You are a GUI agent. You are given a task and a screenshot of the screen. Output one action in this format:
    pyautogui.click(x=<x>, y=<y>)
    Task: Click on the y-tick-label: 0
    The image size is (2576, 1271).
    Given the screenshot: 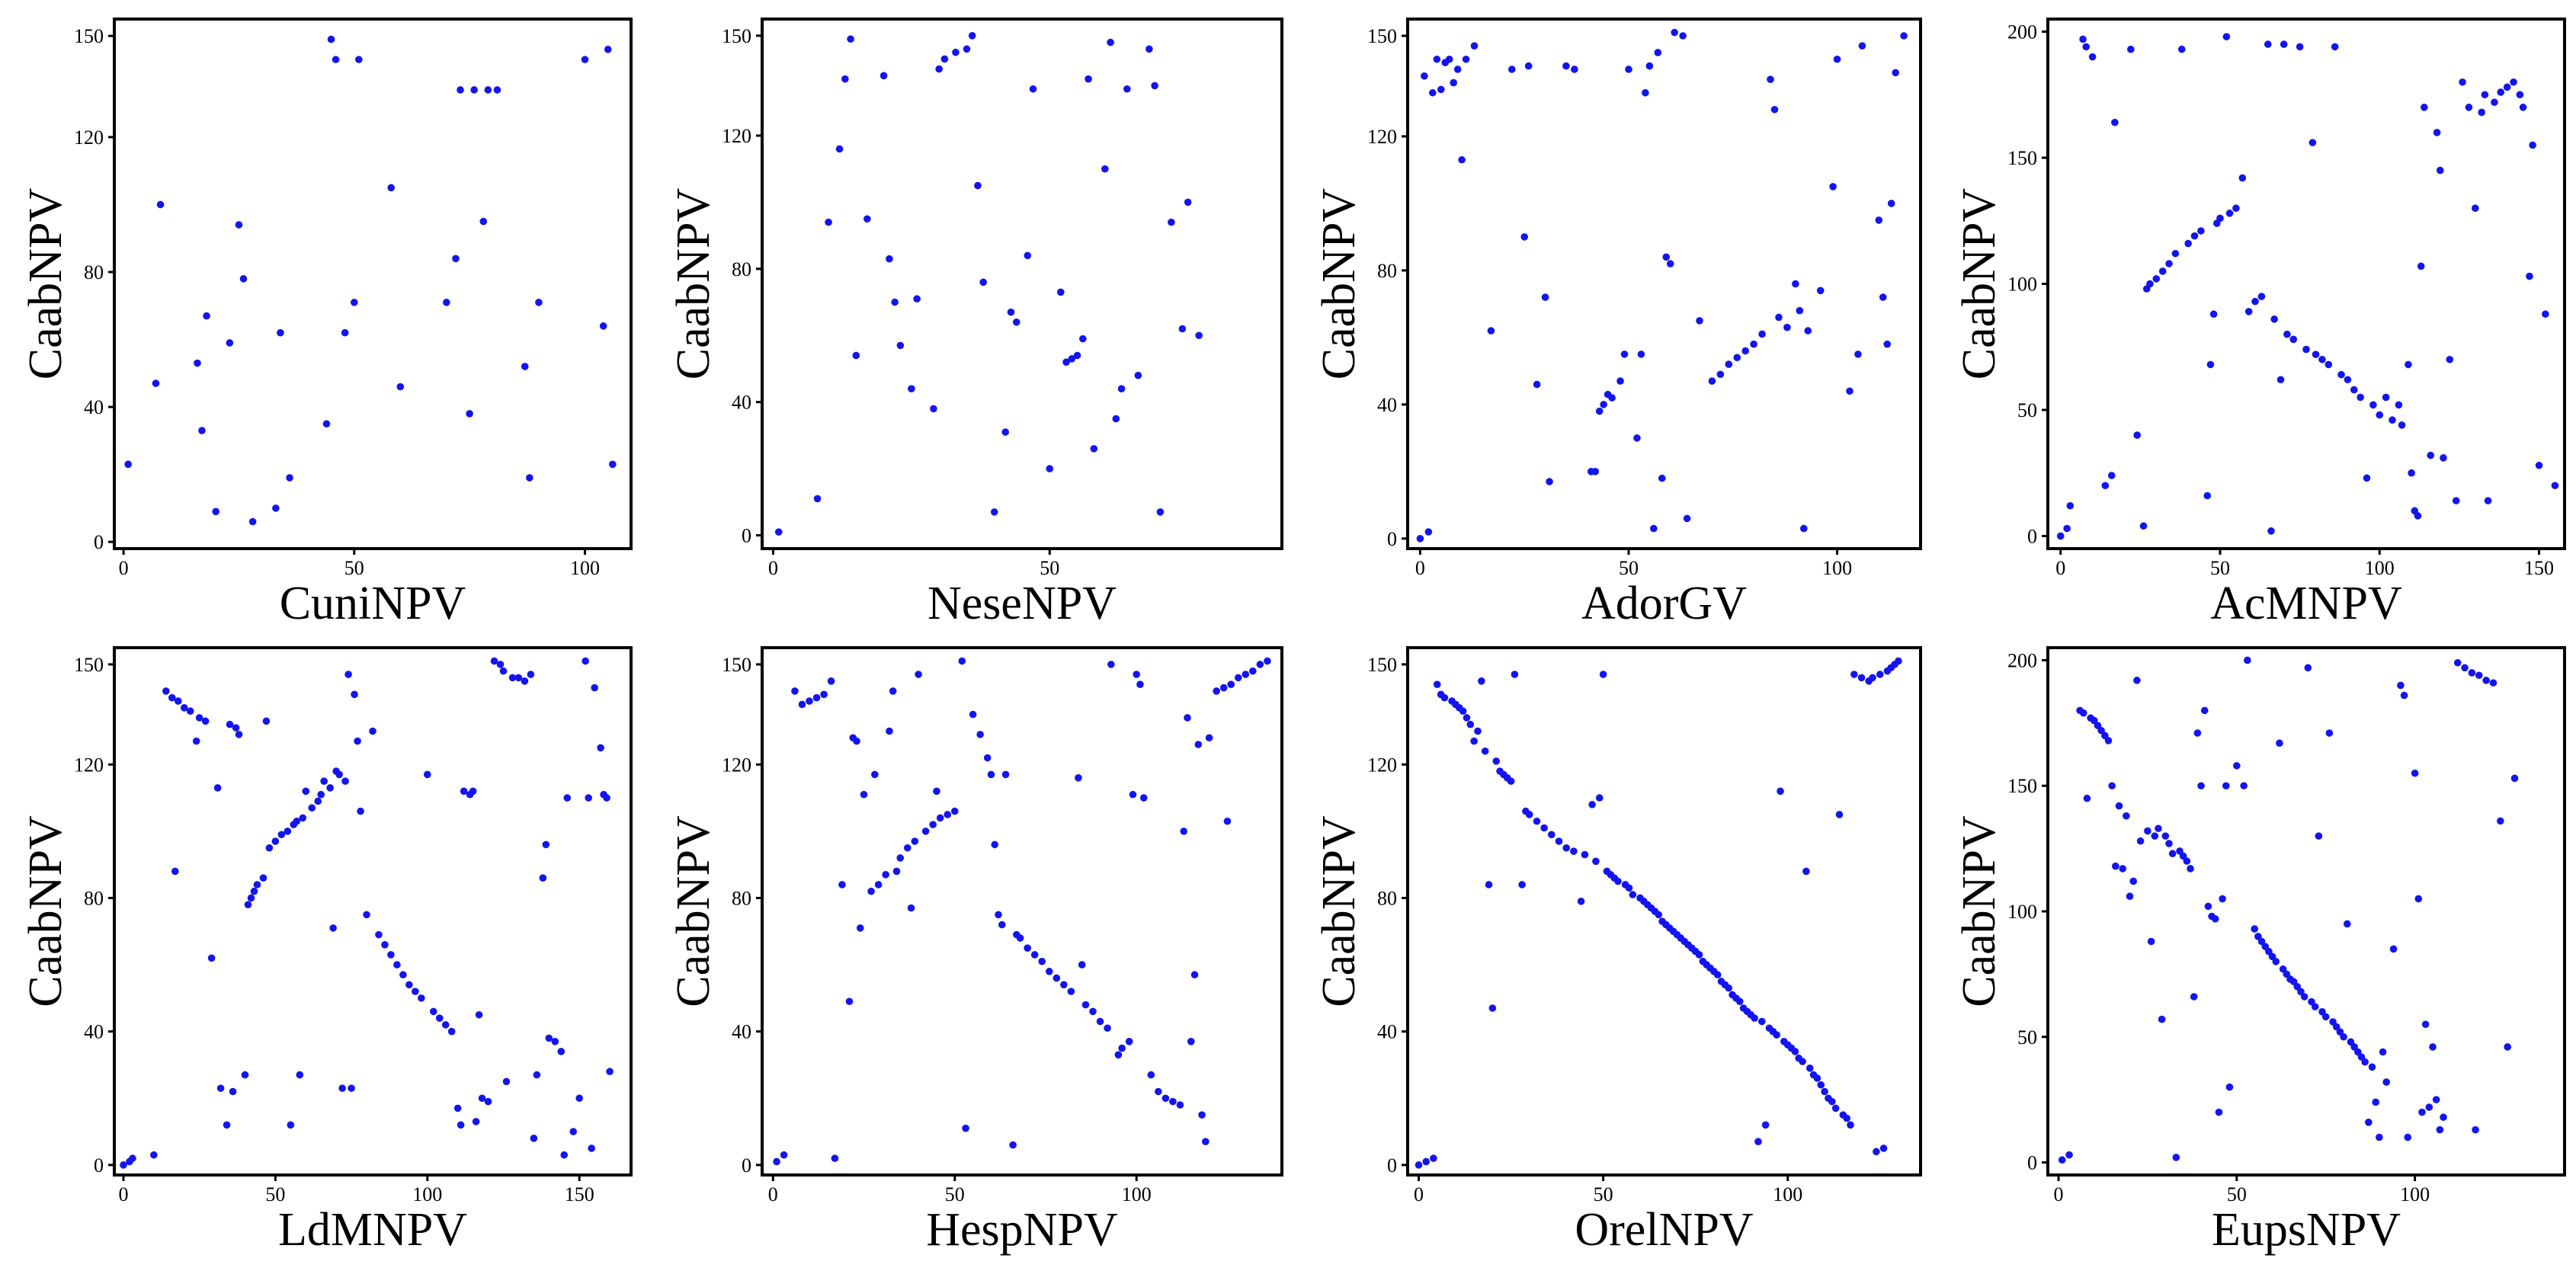 What is the action you would take?
    pyautogui.click(x=2032, y=1163)
    